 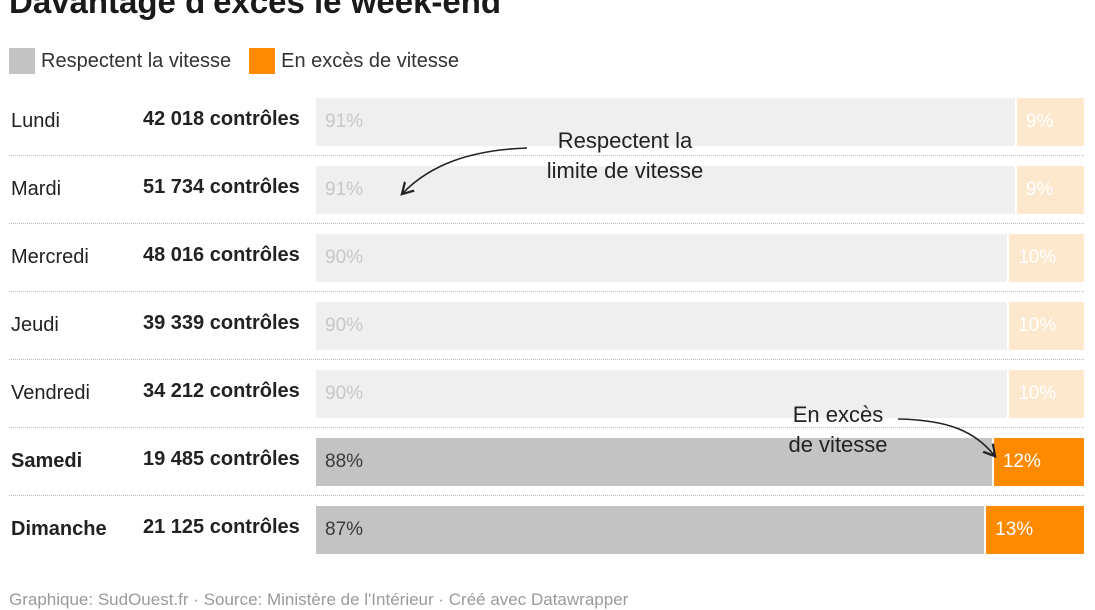 What do you see at coordinates (262, 61) in the screenshot?
I see `legend-swatch-excess` at bounding box center [262, 61].